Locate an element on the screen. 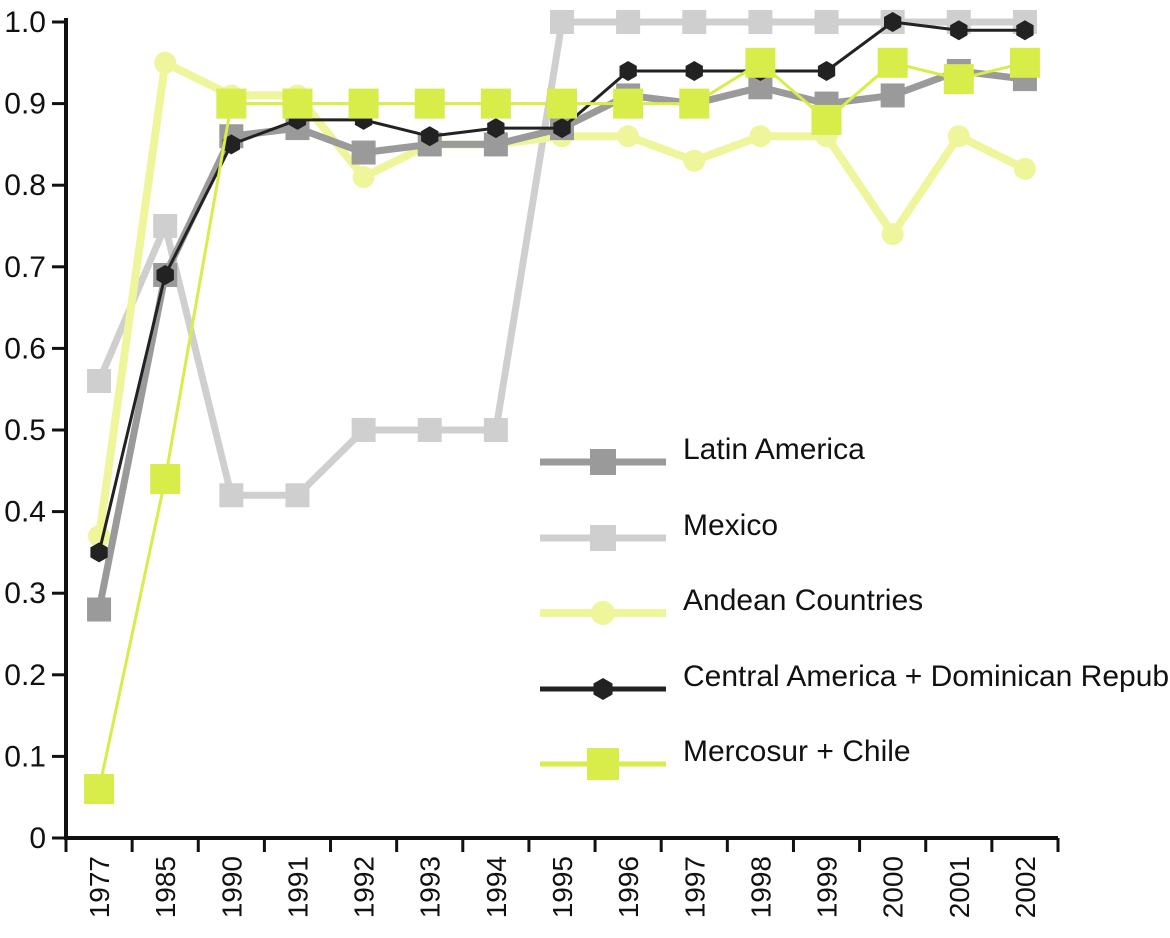 This screenshot has height=938, width=1170. x-tick-label: 1996 is located at coordinates (628, 887).